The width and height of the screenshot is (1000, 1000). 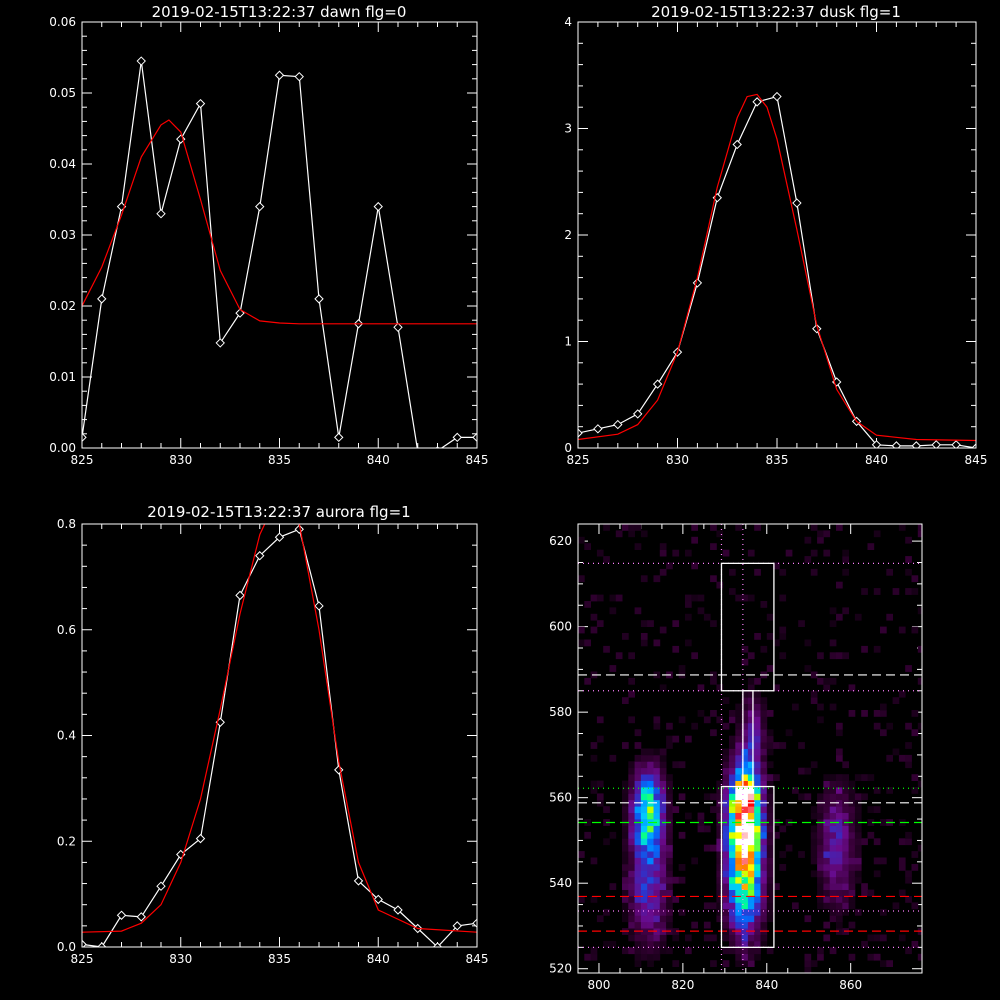 I want to click on spectrogram-x-tick-label: 820, so click(x=682, y=985).